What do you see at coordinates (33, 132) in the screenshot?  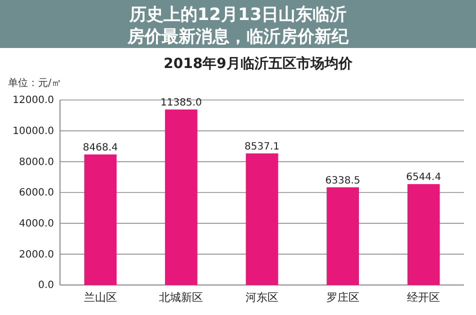 I see `y-tick-label: 10000.0` at bounding box center [33, 132].